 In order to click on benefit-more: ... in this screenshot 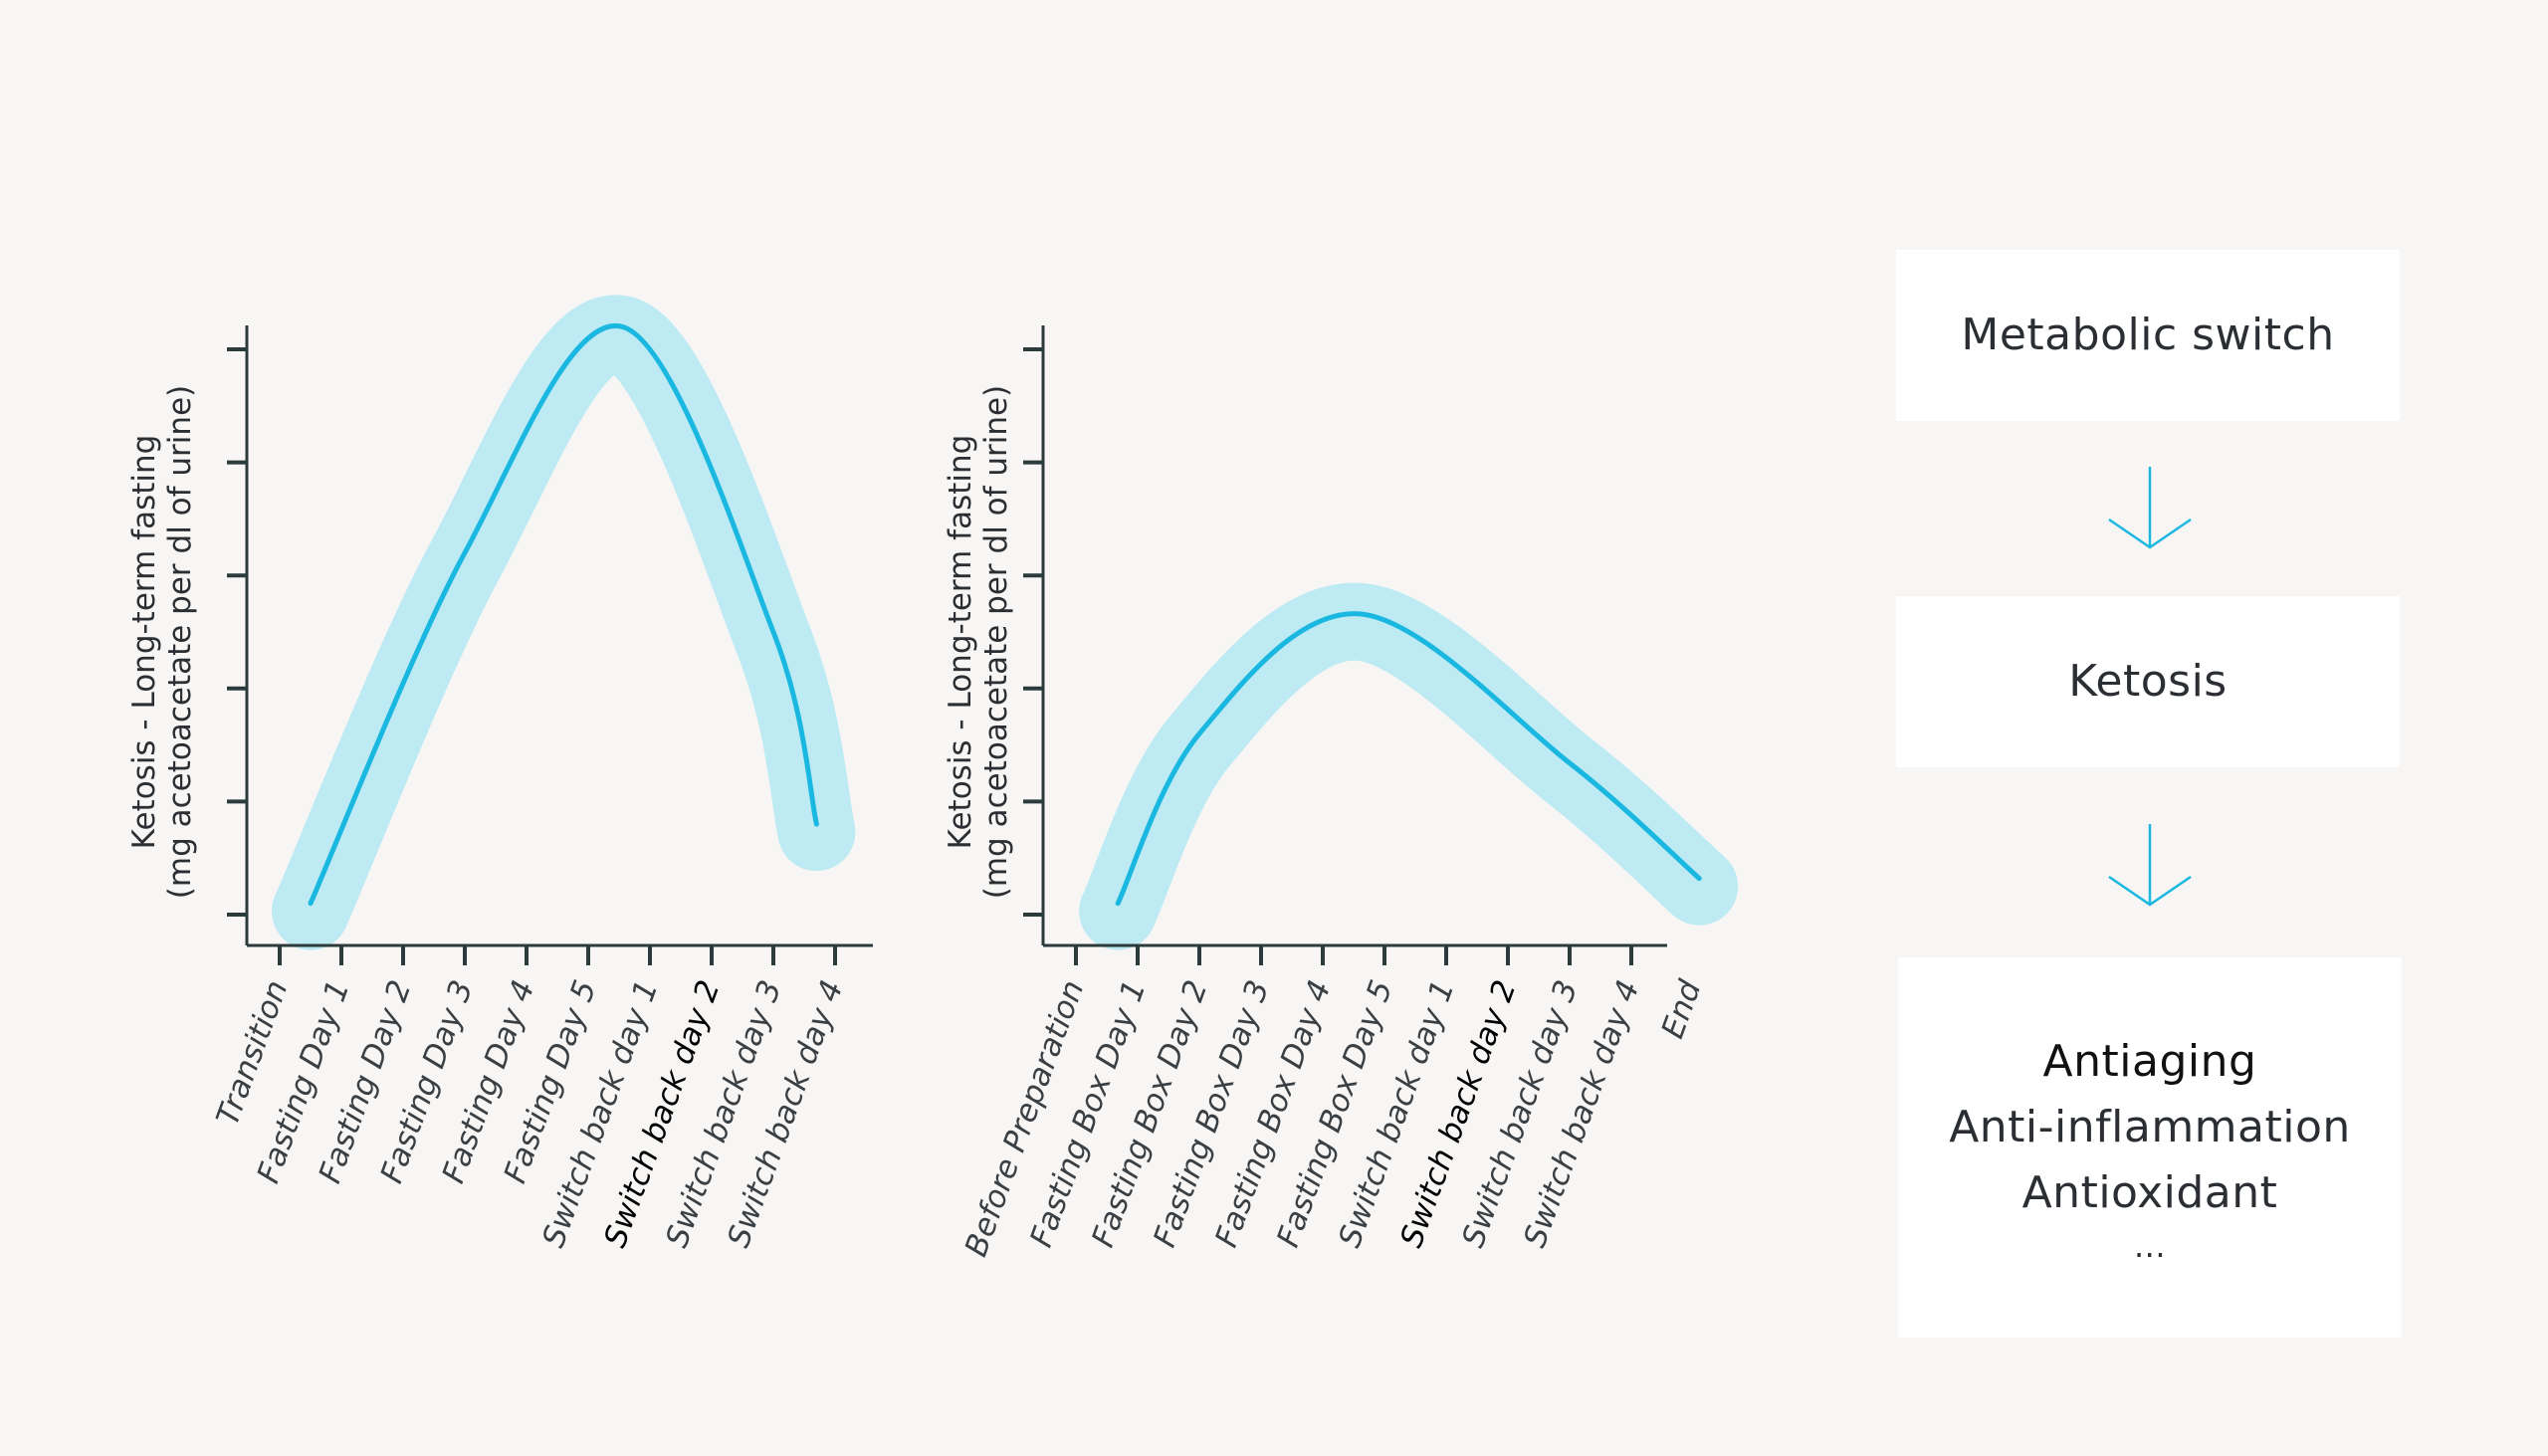, I will do `click(2149, 1246)`.